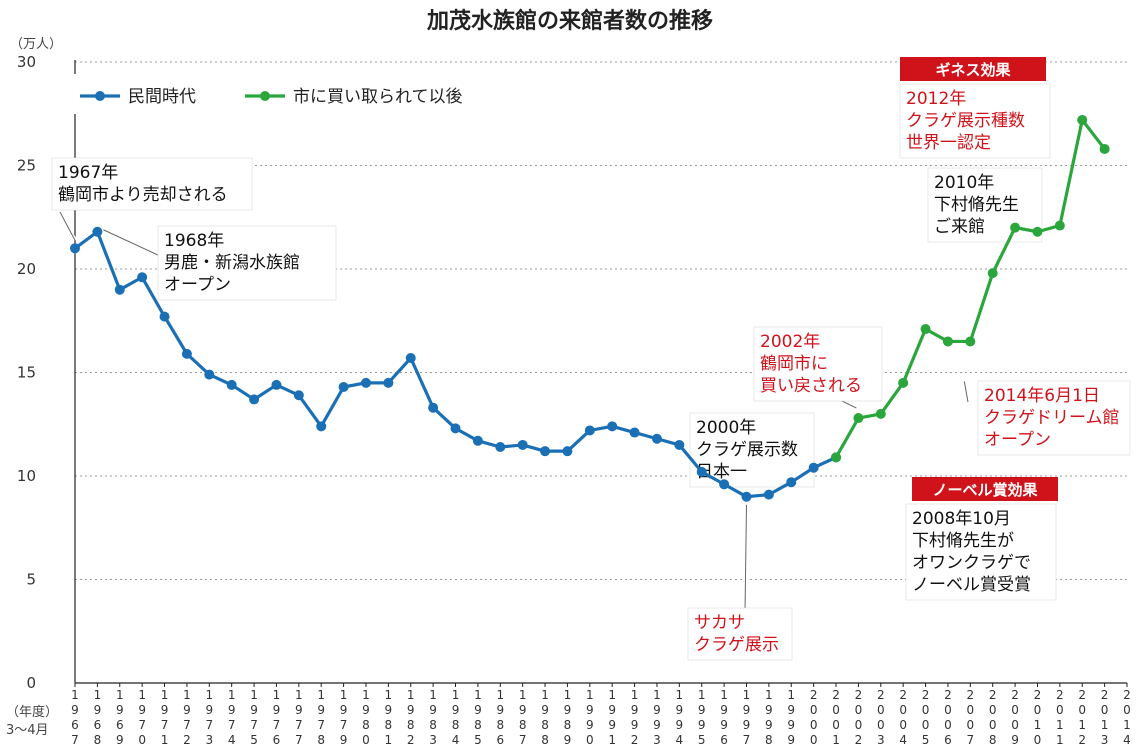 This screenshot has width=1140, height=755. What do you see at coordinates (143, 195) in the screenshot?
I see `annotation-text: 鶴岡市より売却される` at bounding box center [143, 195].